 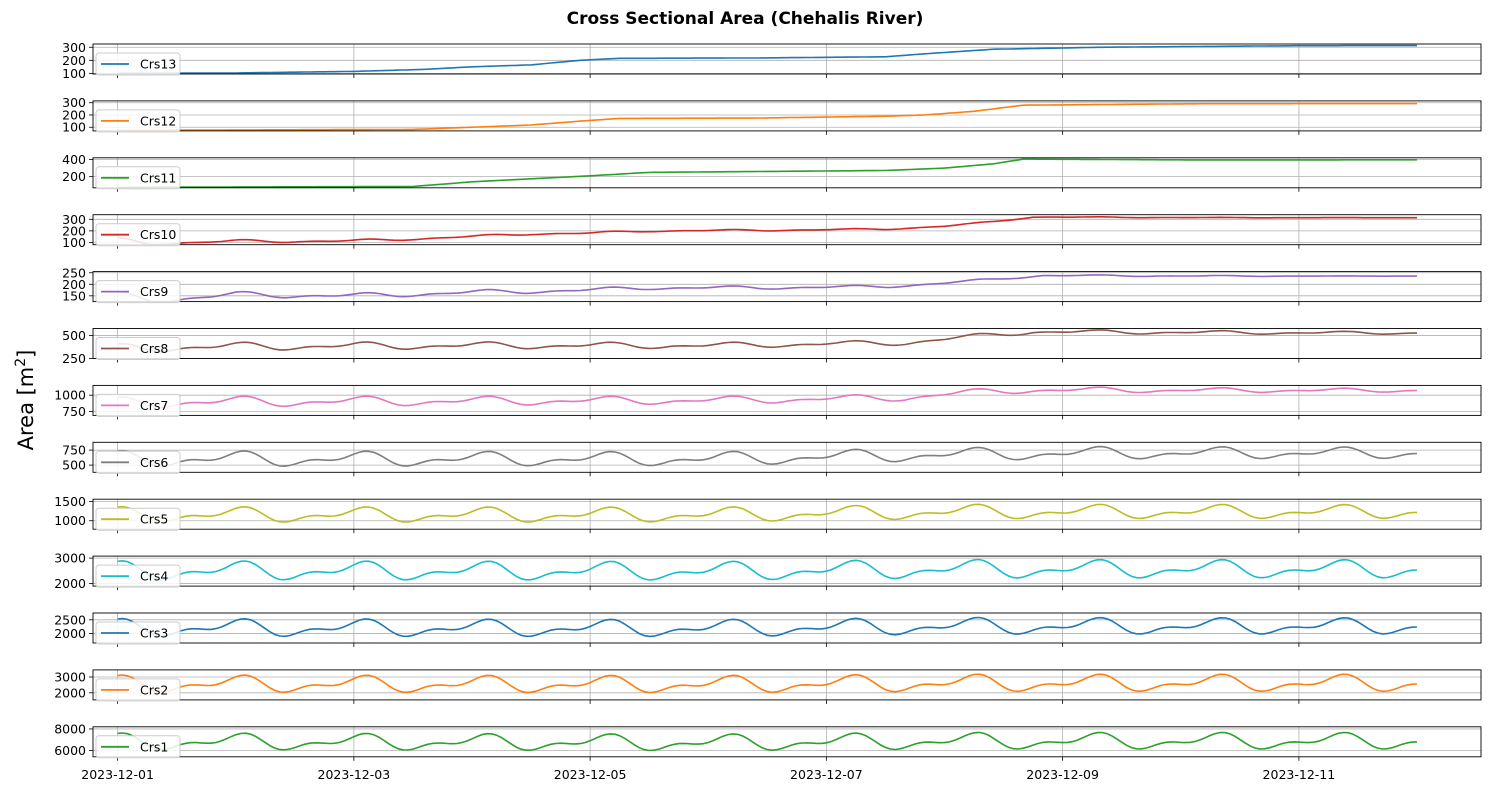 I want to click on series-line-crs11, so click(x=767, y=173).